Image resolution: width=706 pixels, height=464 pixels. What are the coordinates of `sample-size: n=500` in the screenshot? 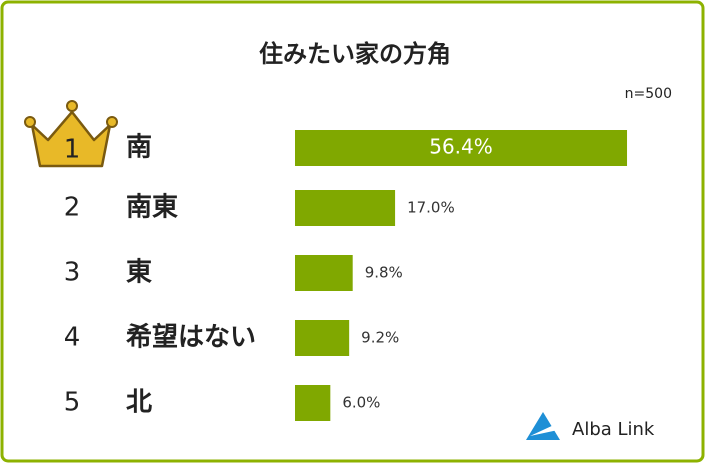 It's located at (648, 94).